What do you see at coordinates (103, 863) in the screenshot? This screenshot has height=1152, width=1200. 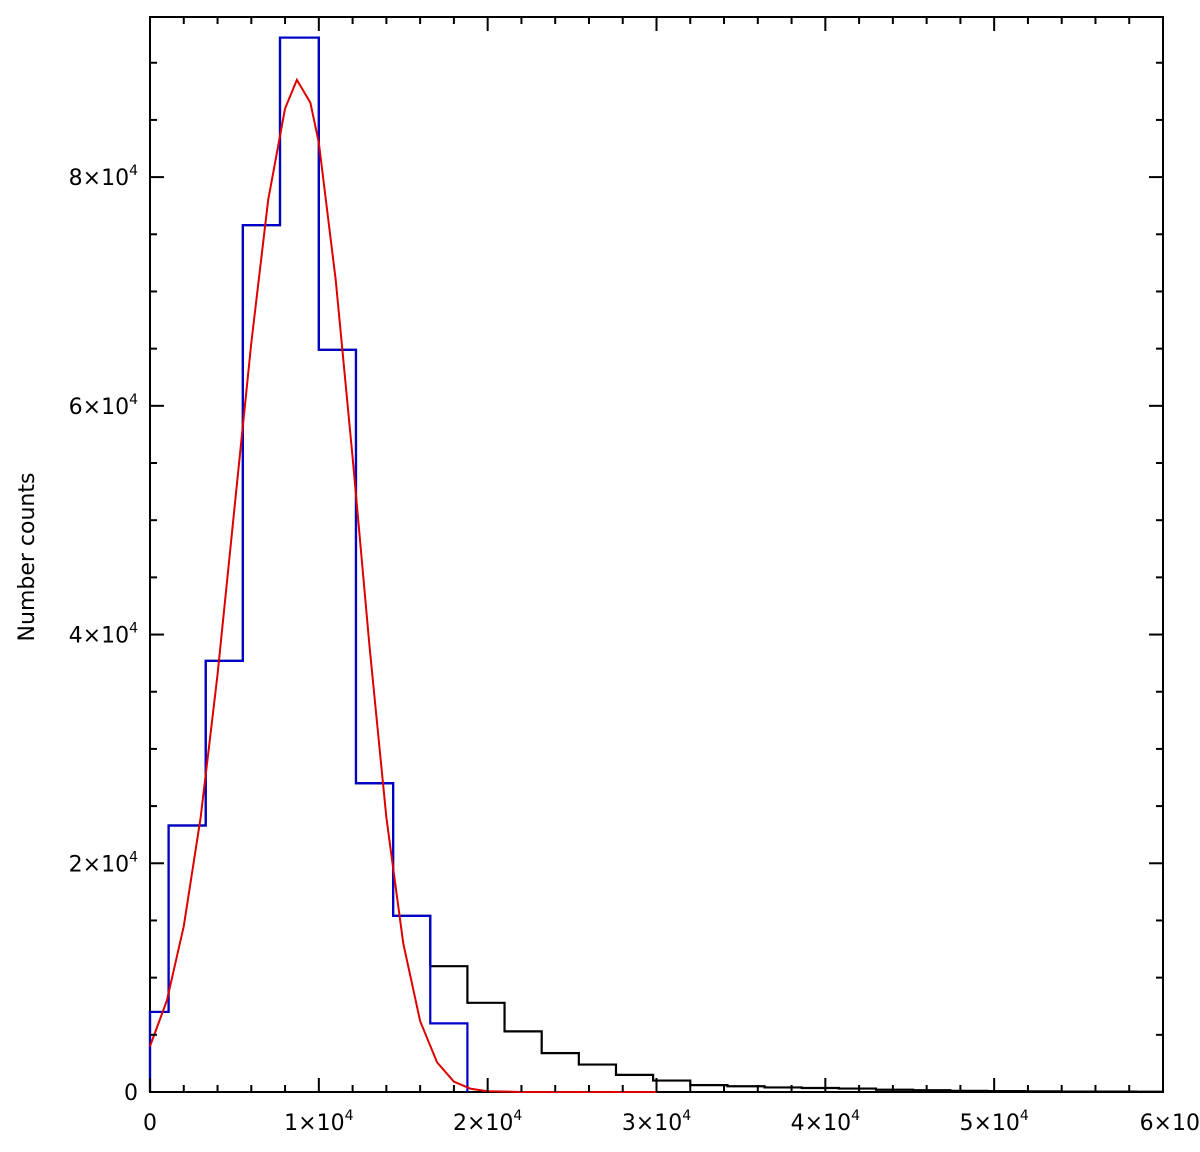 I see `y-tick-label: 2×10⁴` at bounding box center [103, 863].